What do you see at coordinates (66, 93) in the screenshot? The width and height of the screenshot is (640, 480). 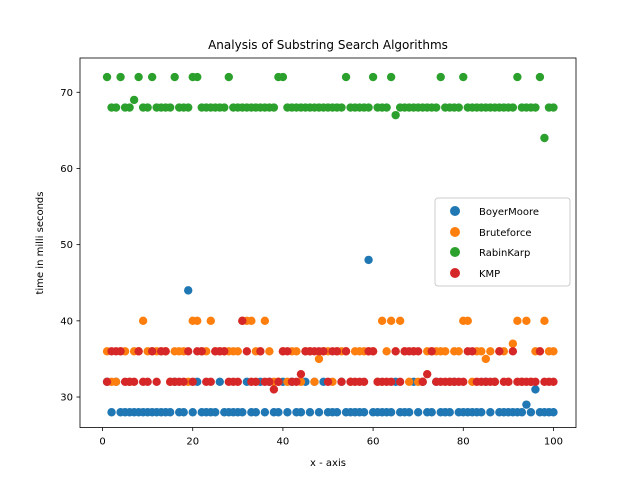 I see `y-tick-label: 70` at bounding box center [66, 93].